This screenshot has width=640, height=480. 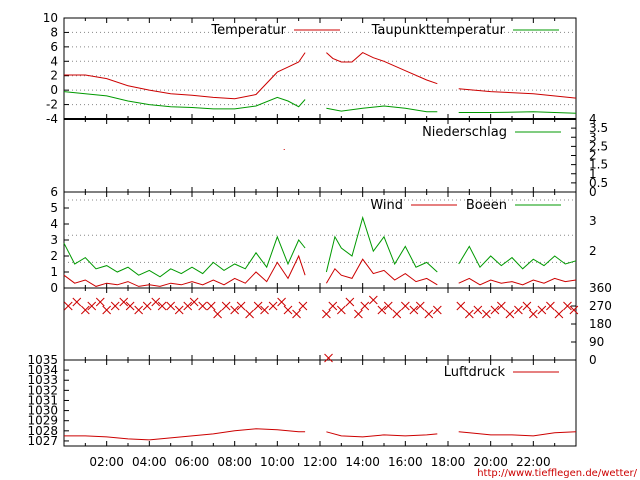 What do you see at coordinates (600, 324) in the screenshot?
I see `dir-y-tick-label: 180` at bounding box center [600, 324].